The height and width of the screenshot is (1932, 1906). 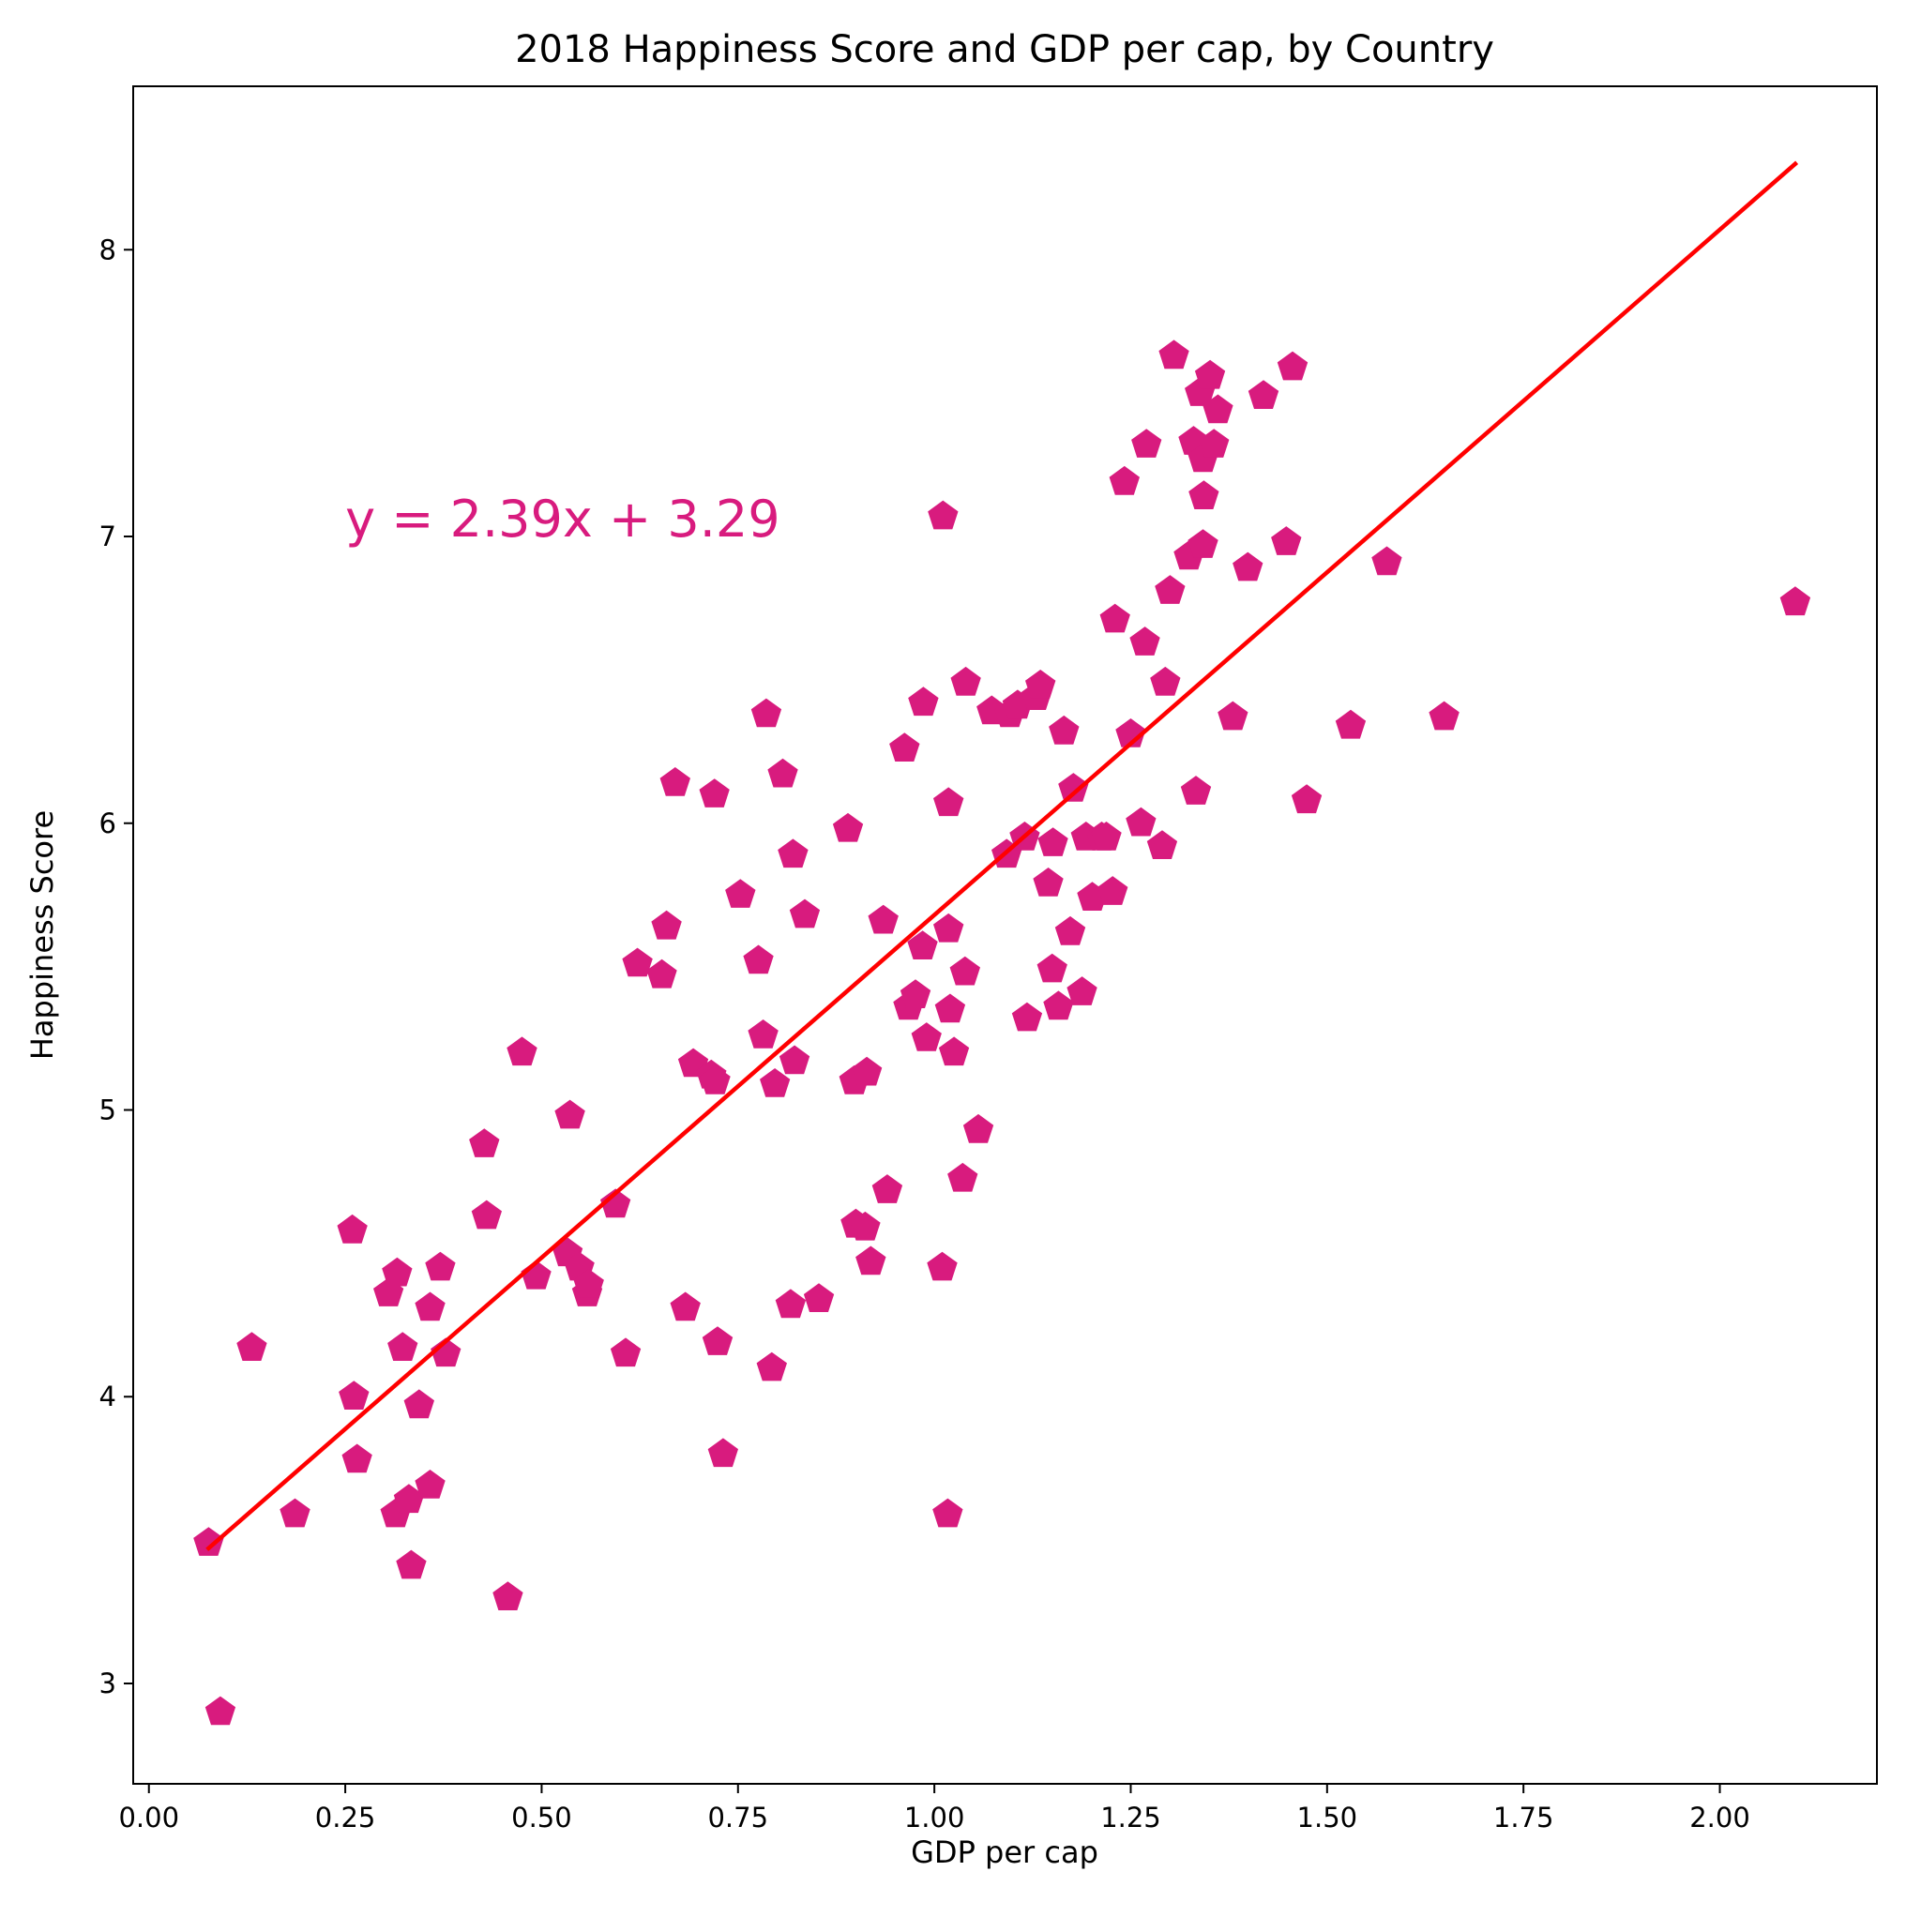 I want to click on x-tick-label: 1.25, so click(x=1130, y=1818).